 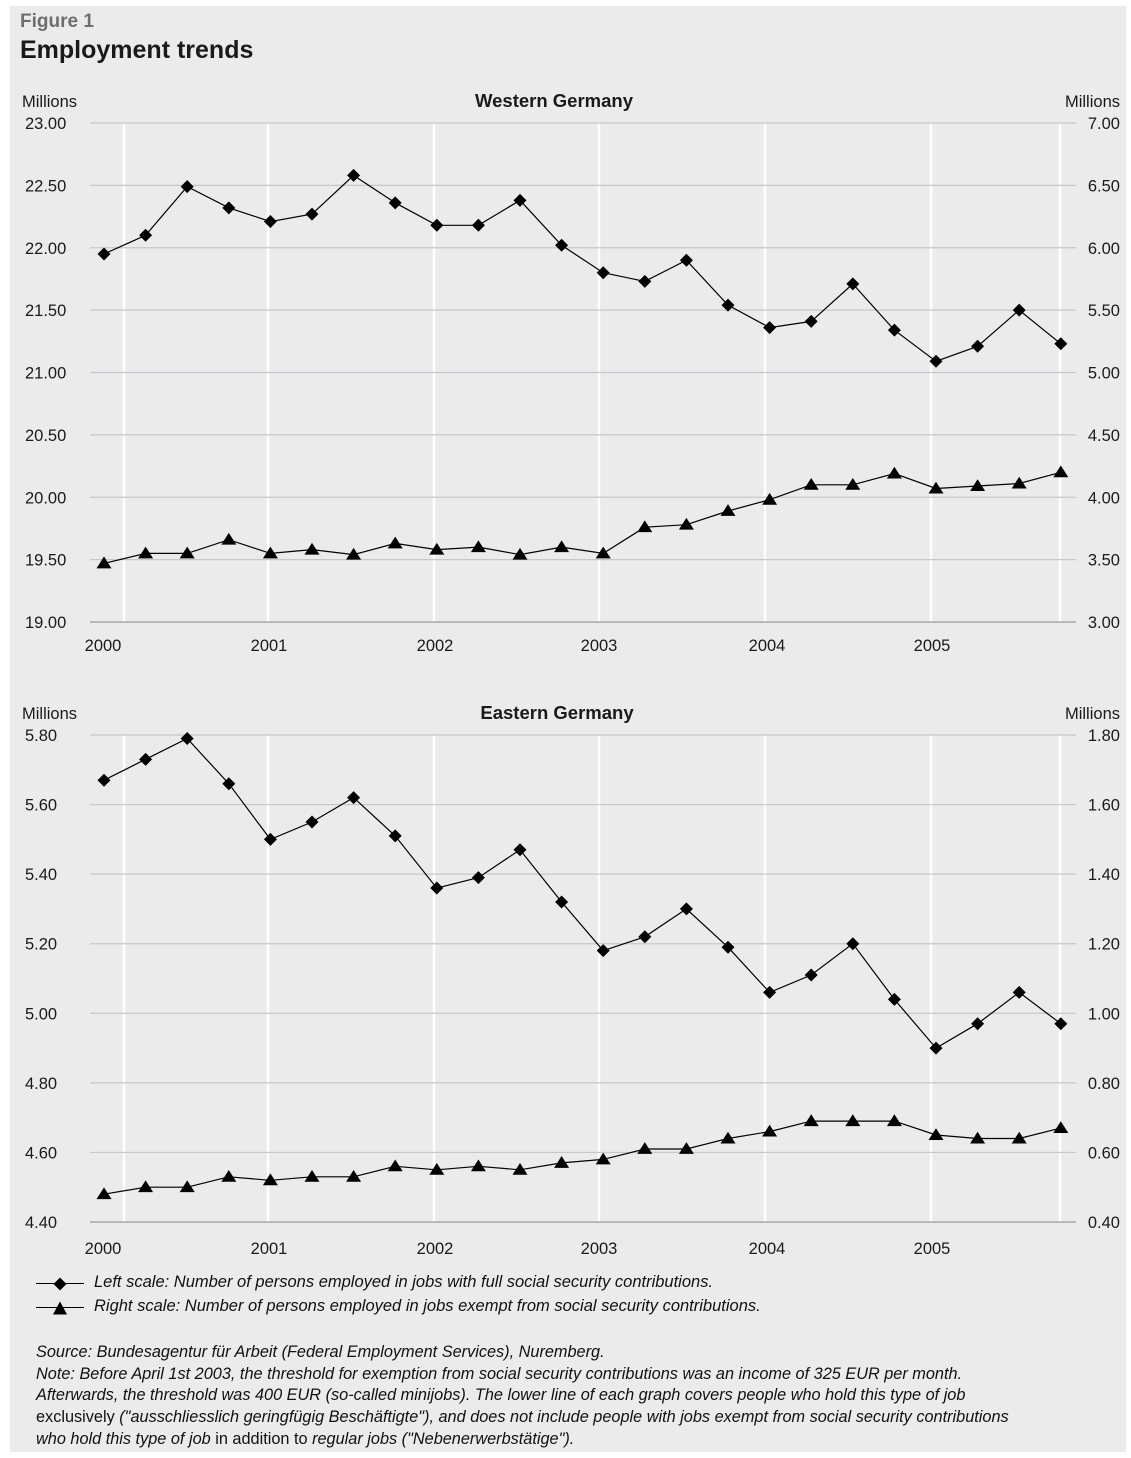 I want to click on left-tick-label: 5.60, so click(x=41, y=806).